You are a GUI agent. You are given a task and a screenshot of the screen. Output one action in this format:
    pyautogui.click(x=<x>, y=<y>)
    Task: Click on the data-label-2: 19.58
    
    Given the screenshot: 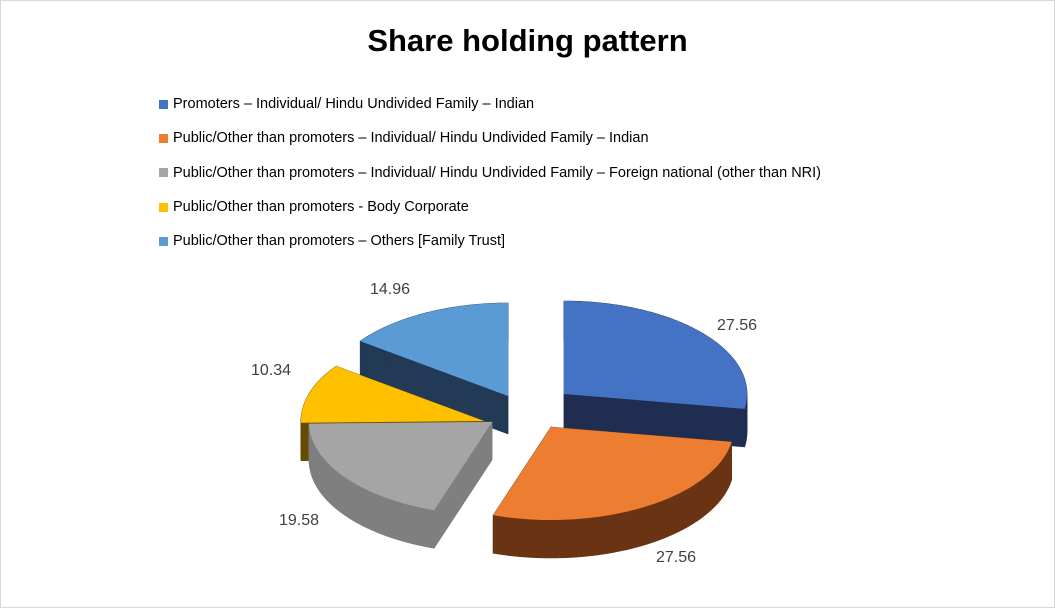 What is the action you would take?
    pyautogui.click(x=299, y=520)
    